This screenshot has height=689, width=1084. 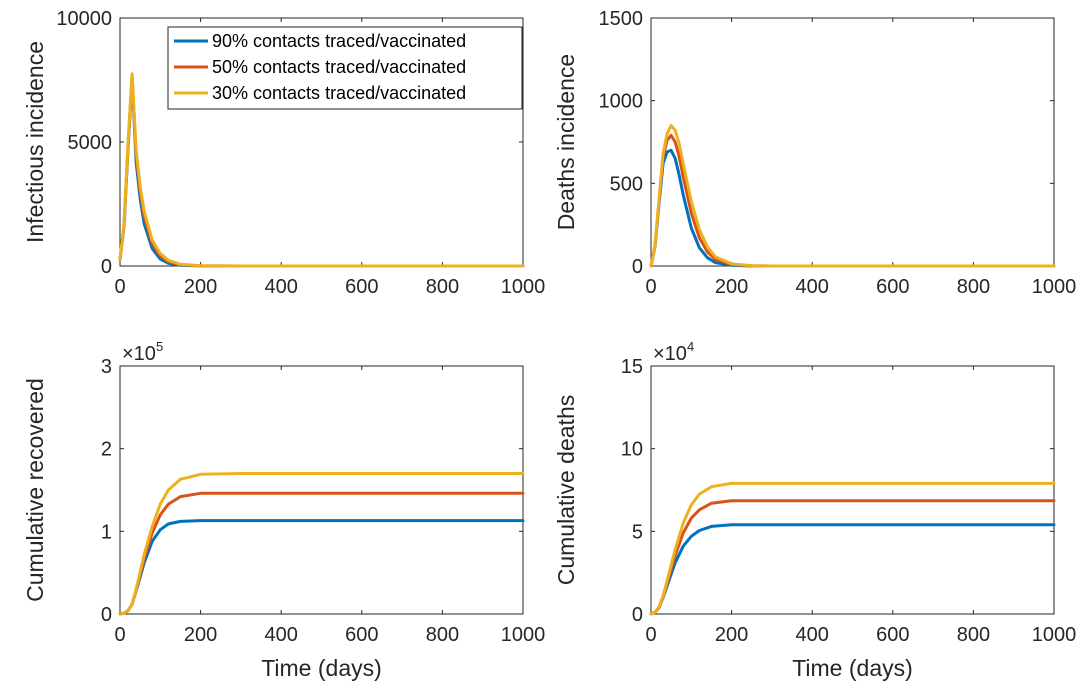 I want to click on legend-box, so click(x=345, y=68).